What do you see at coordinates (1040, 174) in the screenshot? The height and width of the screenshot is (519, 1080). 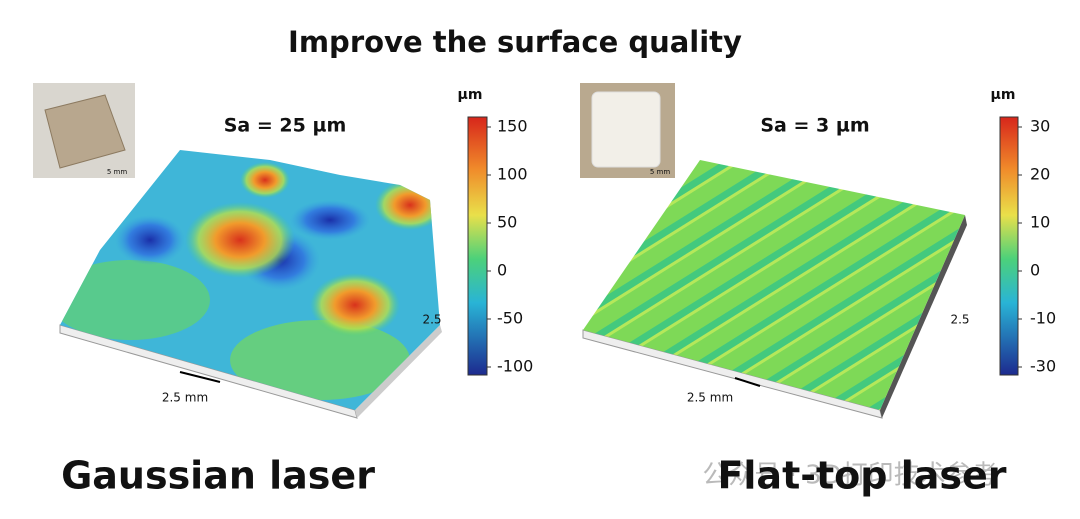 I see `tick-label: 20` at bounding box center [1040, 174].